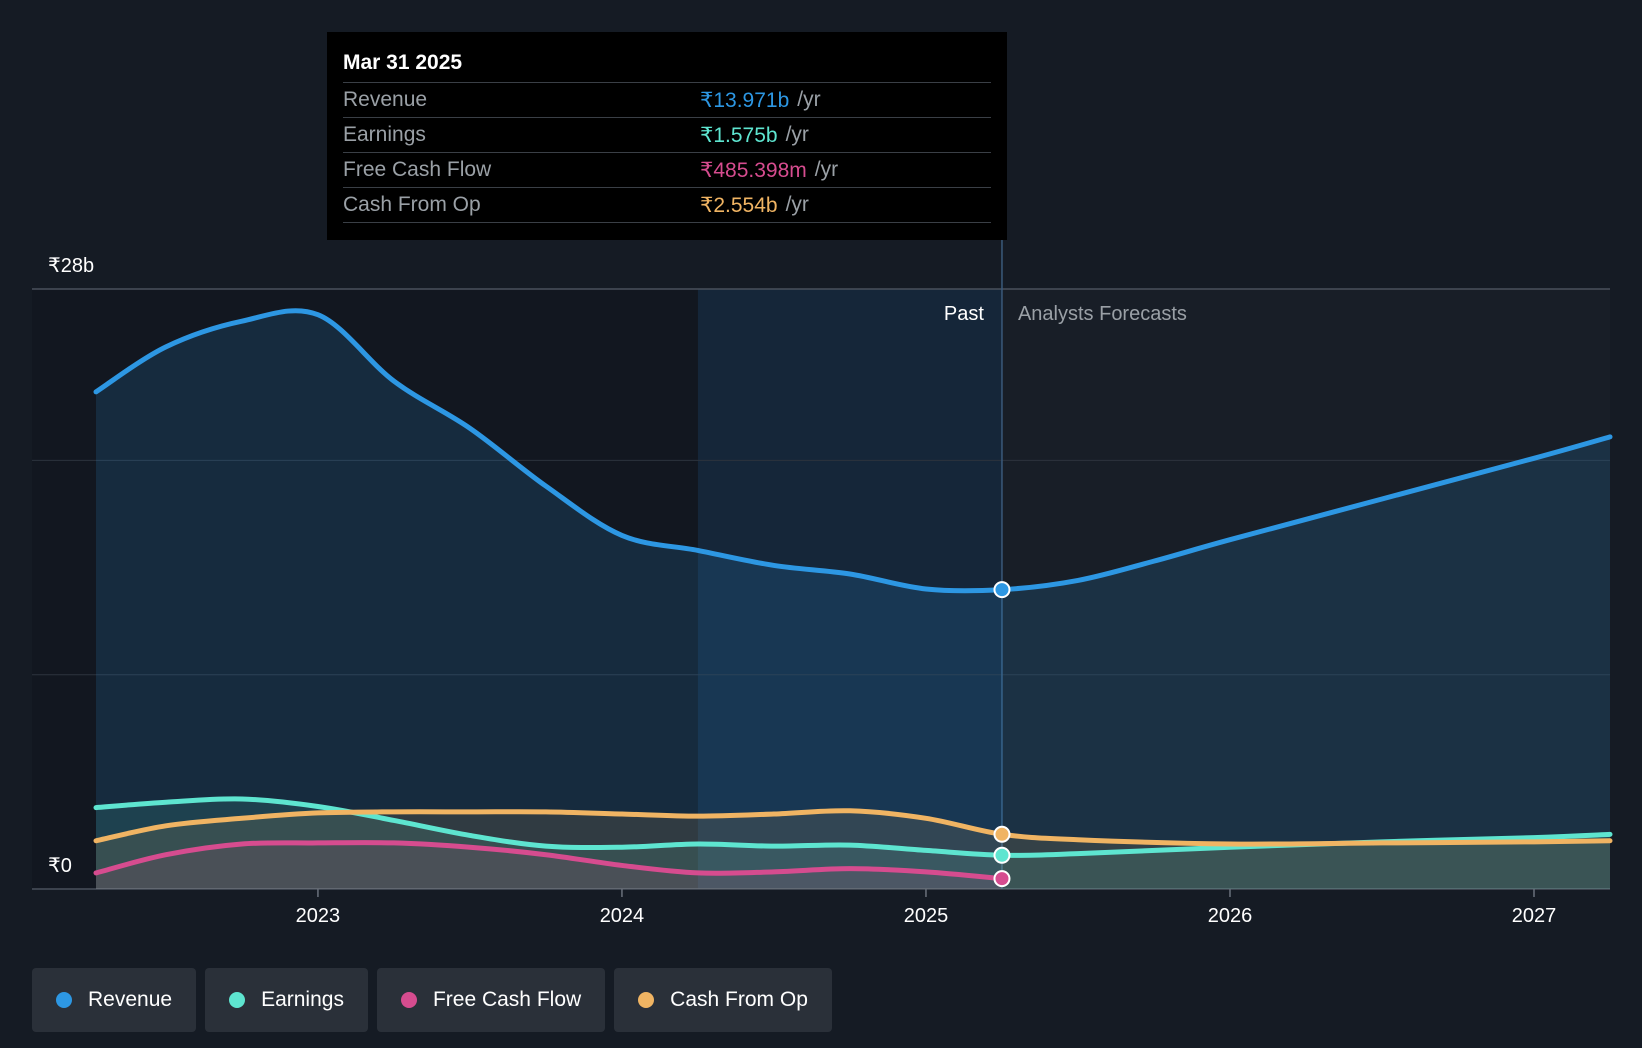 The width and height of the screenshot is (1642, 1048). What do you see at coordinates (1002, 879) in the screenshot?
I see `free-cash-flow-marker` at bounding box center [1002, 879].